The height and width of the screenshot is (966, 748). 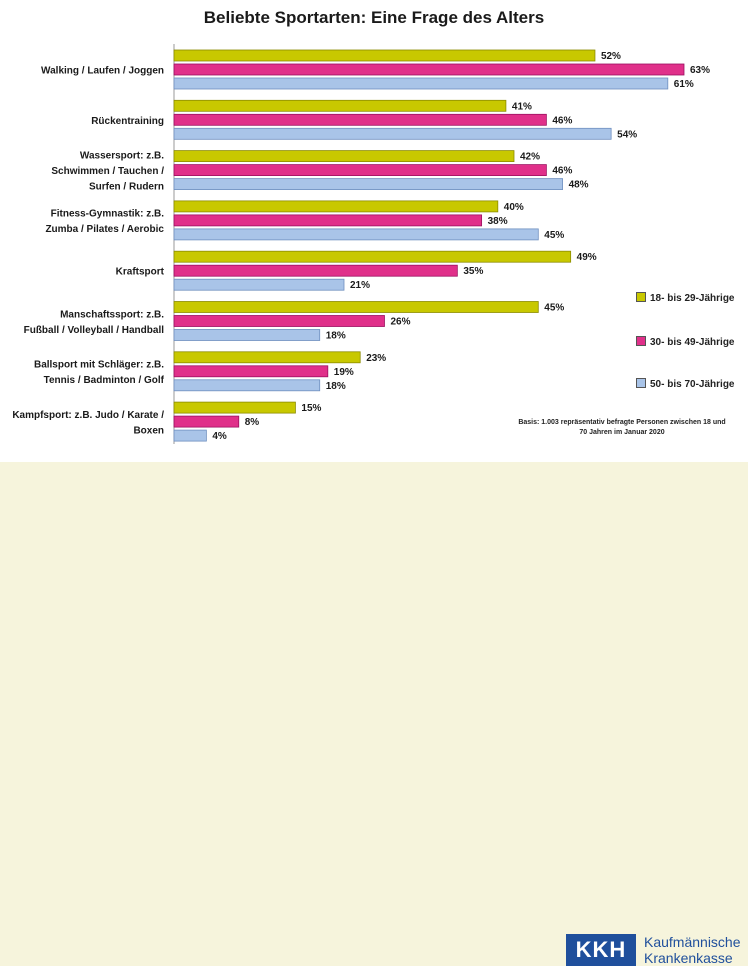 What do you see at coordinates (601, 950) in the screenshot?
I see `kkh-logo-mark: KKH` at bounding box center [601, 950].